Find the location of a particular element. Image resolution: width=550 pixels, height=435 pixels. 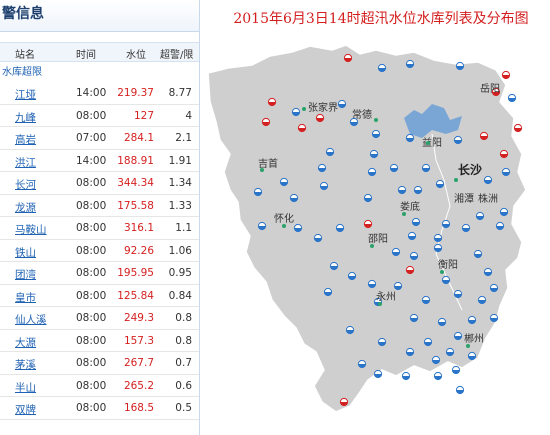

station-link: 仙人溪 is located at coordinates (31, 320).